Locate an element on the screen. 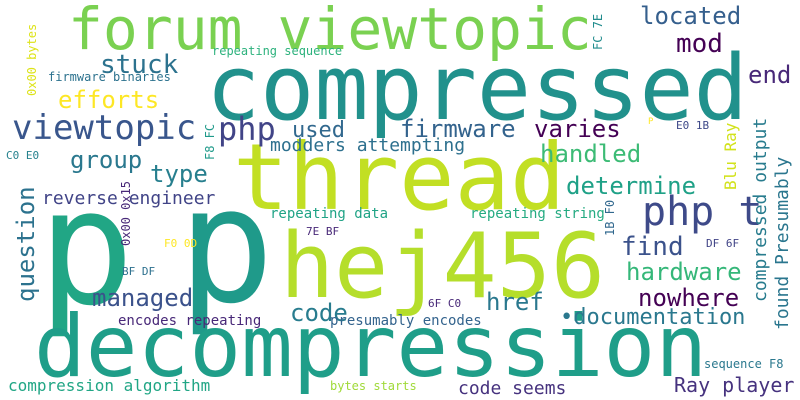 The height and width of the screenshot is (400, 800). word: F8 FC is located at coordinates (210, 141).